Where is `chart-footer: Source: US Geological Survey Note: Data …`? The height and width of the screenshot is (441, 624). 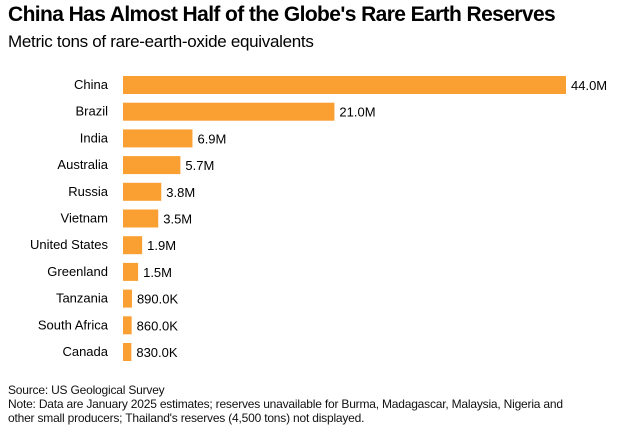
chart-footer: Source: US Geological Survey Note: Data … is located at coordinates (285, 404).